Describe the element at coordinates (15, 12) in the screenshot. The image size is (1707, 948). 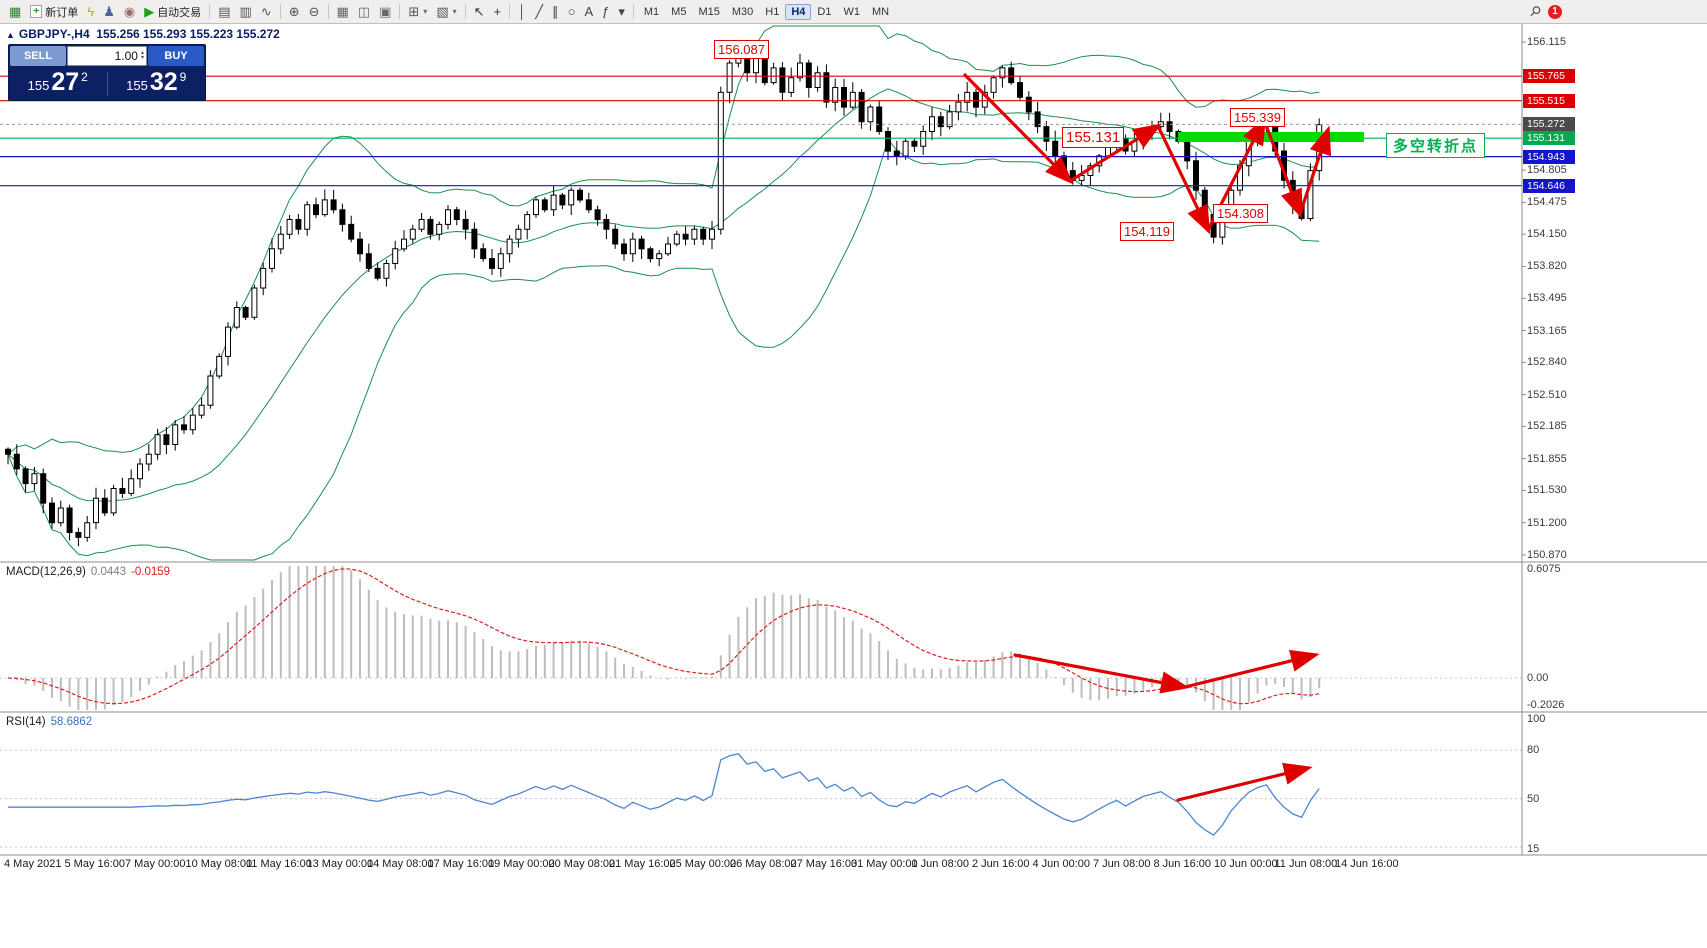
I see `charts-icon: ▦` at that location.